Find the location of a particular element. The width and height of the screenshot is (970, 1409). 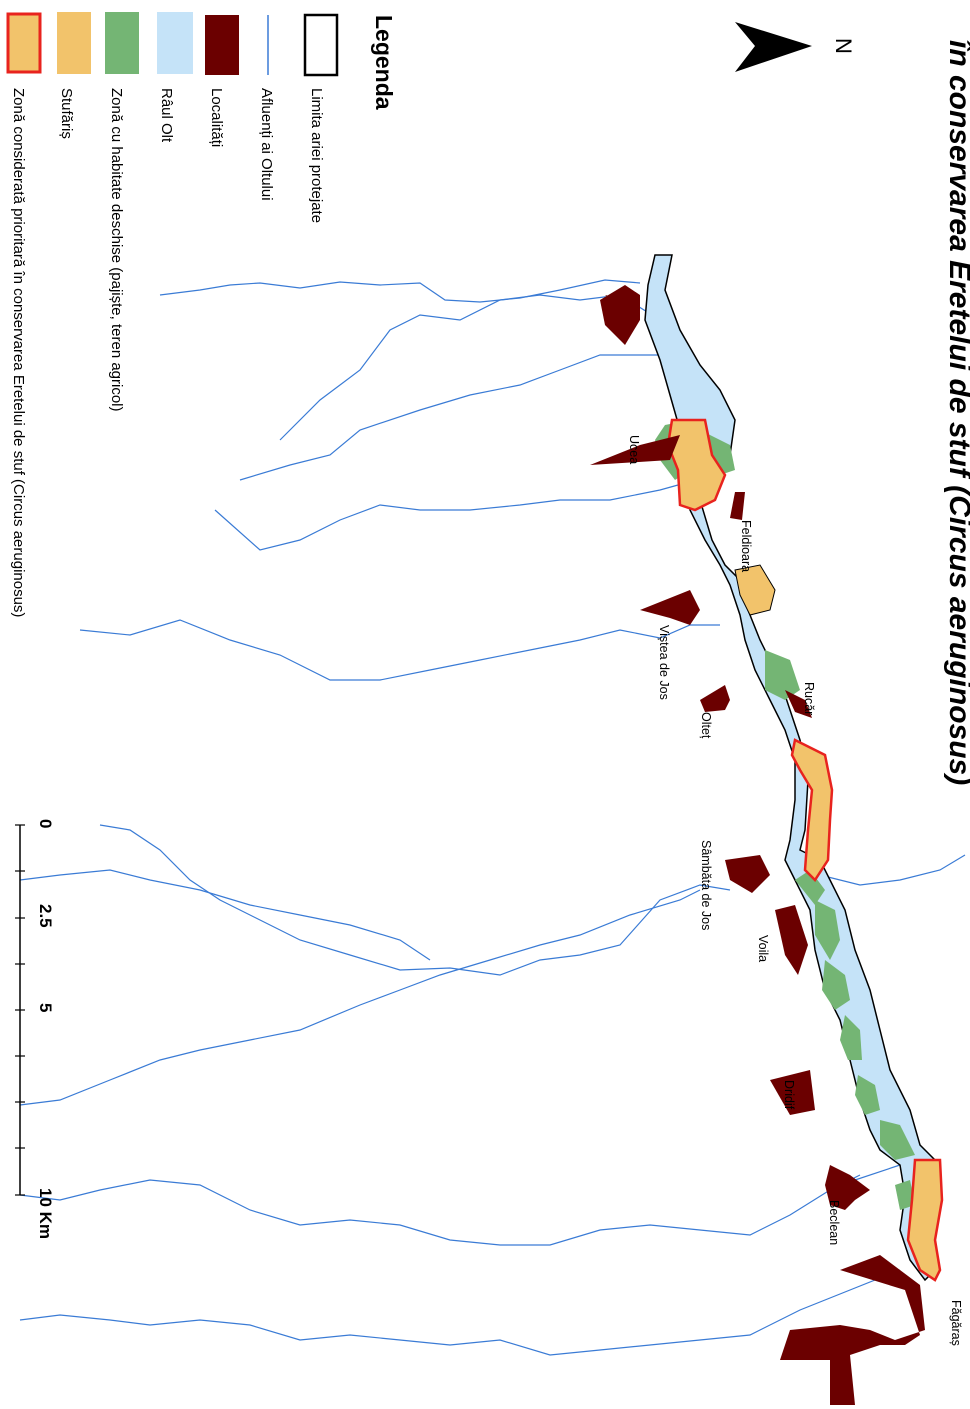

legend-protected-area-label: Limita ariei protejate is located at coordinates (316, 155).